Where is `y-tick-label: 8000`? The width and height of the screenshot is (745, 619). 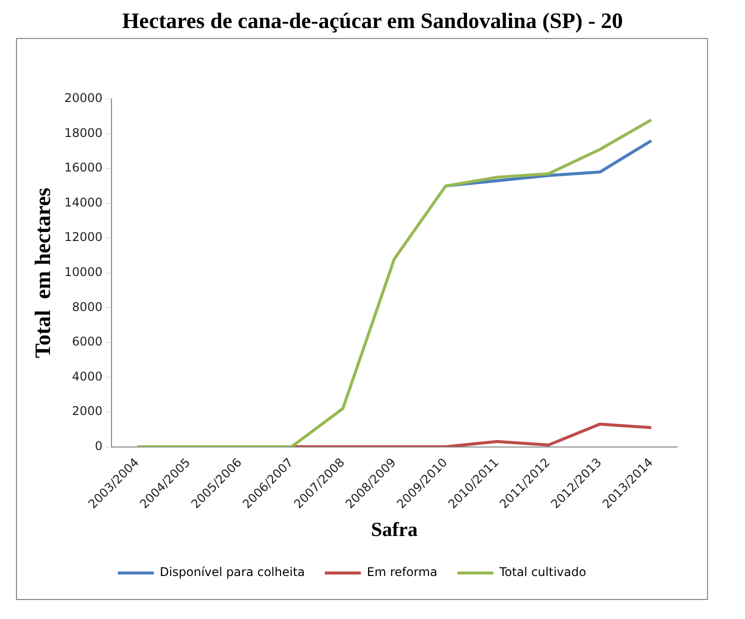 y-tick-label: 8000 is located at coordinates (87, 307).